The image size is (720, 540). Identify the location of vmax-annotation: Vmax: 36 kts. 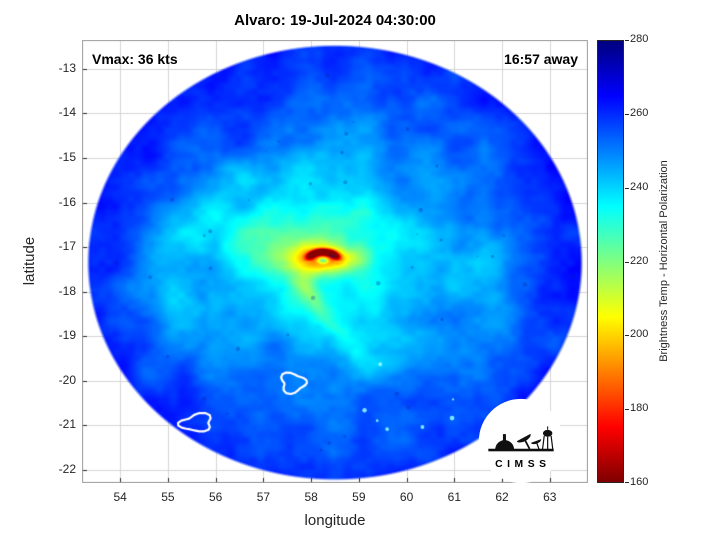
(135, 59).